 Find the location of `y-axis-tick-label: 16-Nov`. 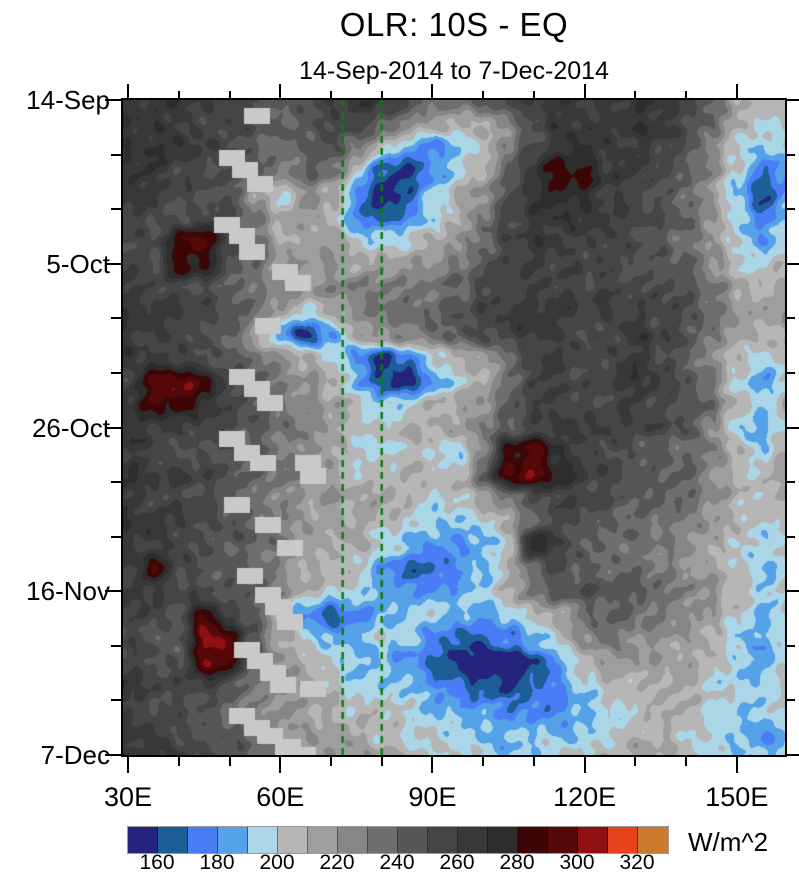

y-axis-tick-label: 16-Nov is located at coordinates (68, 591).